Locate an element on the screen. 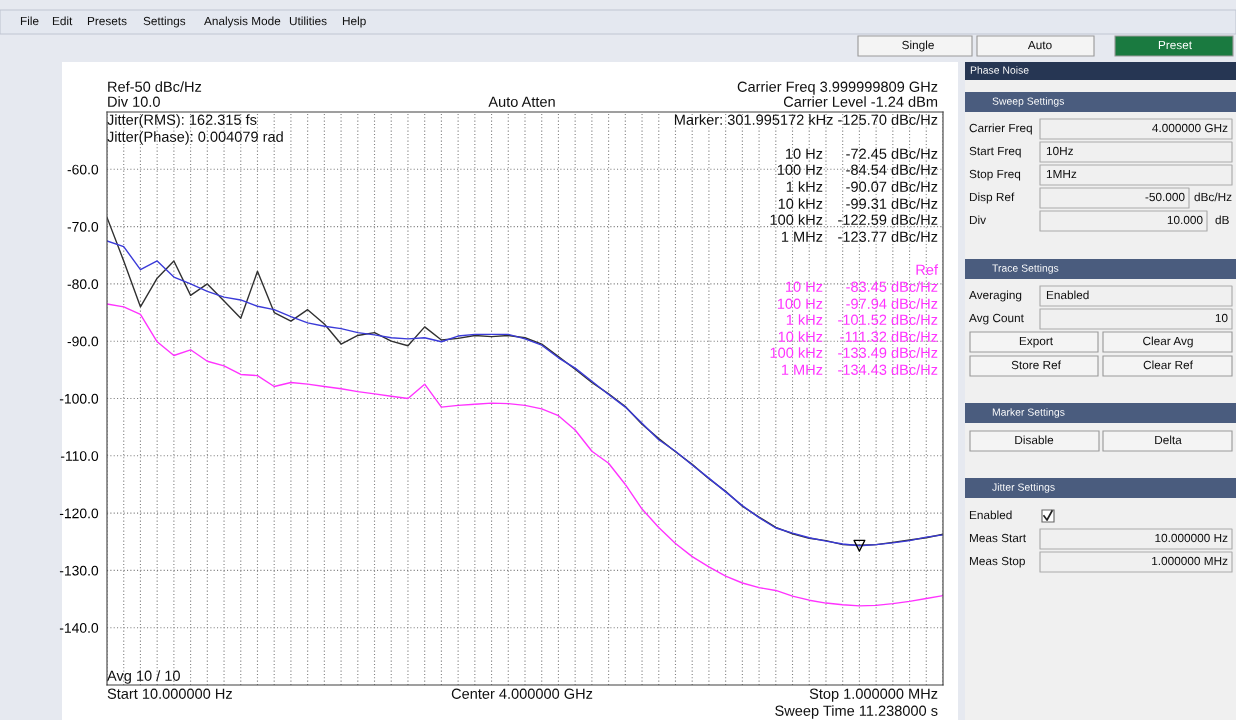  text: 1MHz is located at coordinates (1061, 174).